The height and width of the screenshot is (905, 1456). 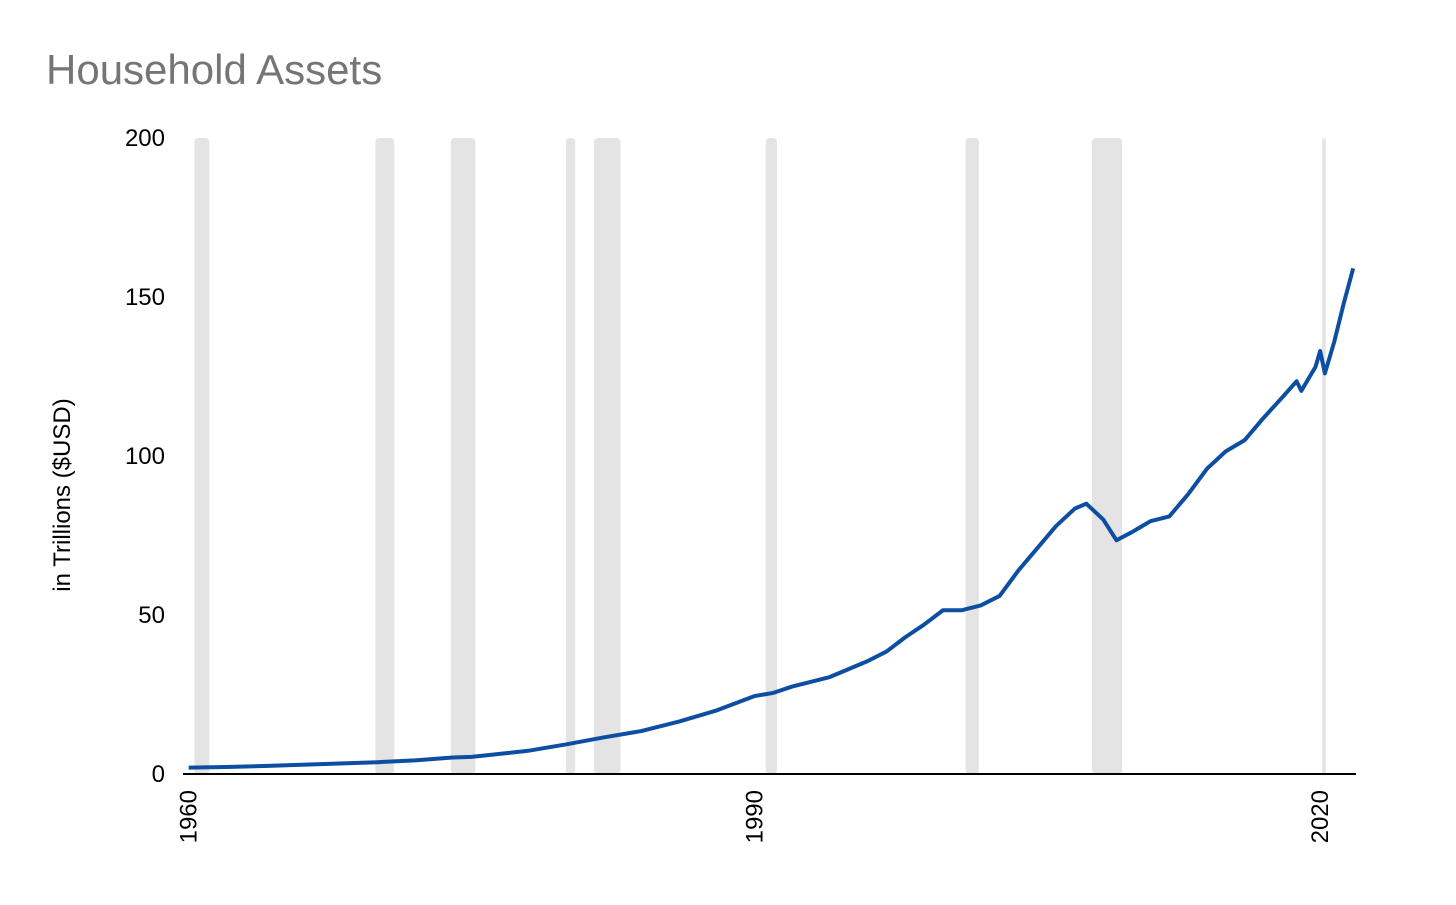 What do you see at coordinates (62, 494) in the screenshot?
I see `y-axis-label: in Trillions ($USD)` at bounding box center [62, 494].